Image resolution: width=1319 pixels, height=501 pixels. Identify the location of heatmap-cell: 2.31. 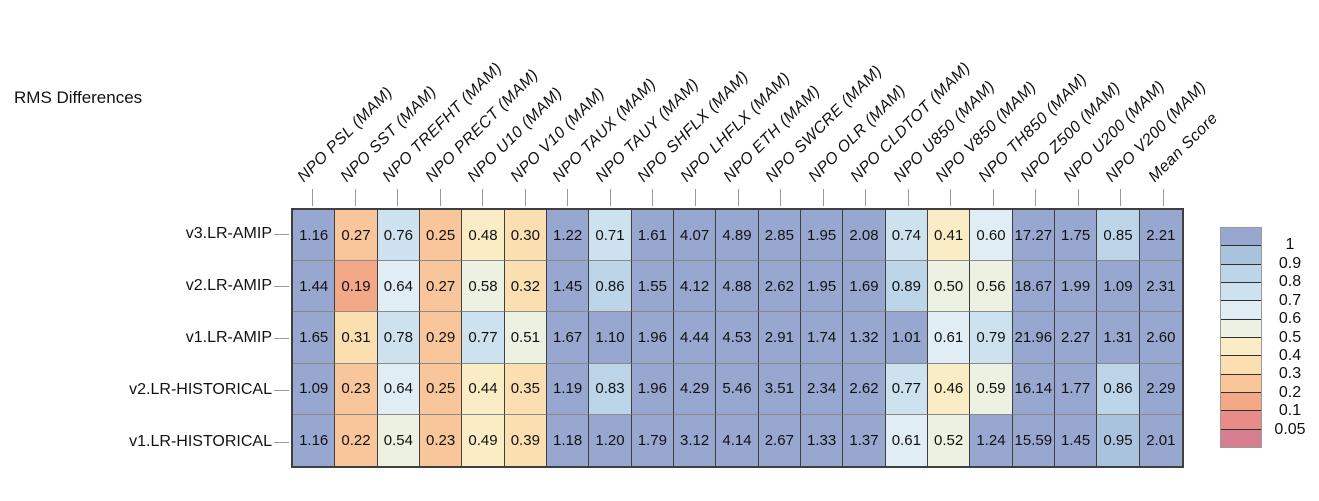
(1160, 287).